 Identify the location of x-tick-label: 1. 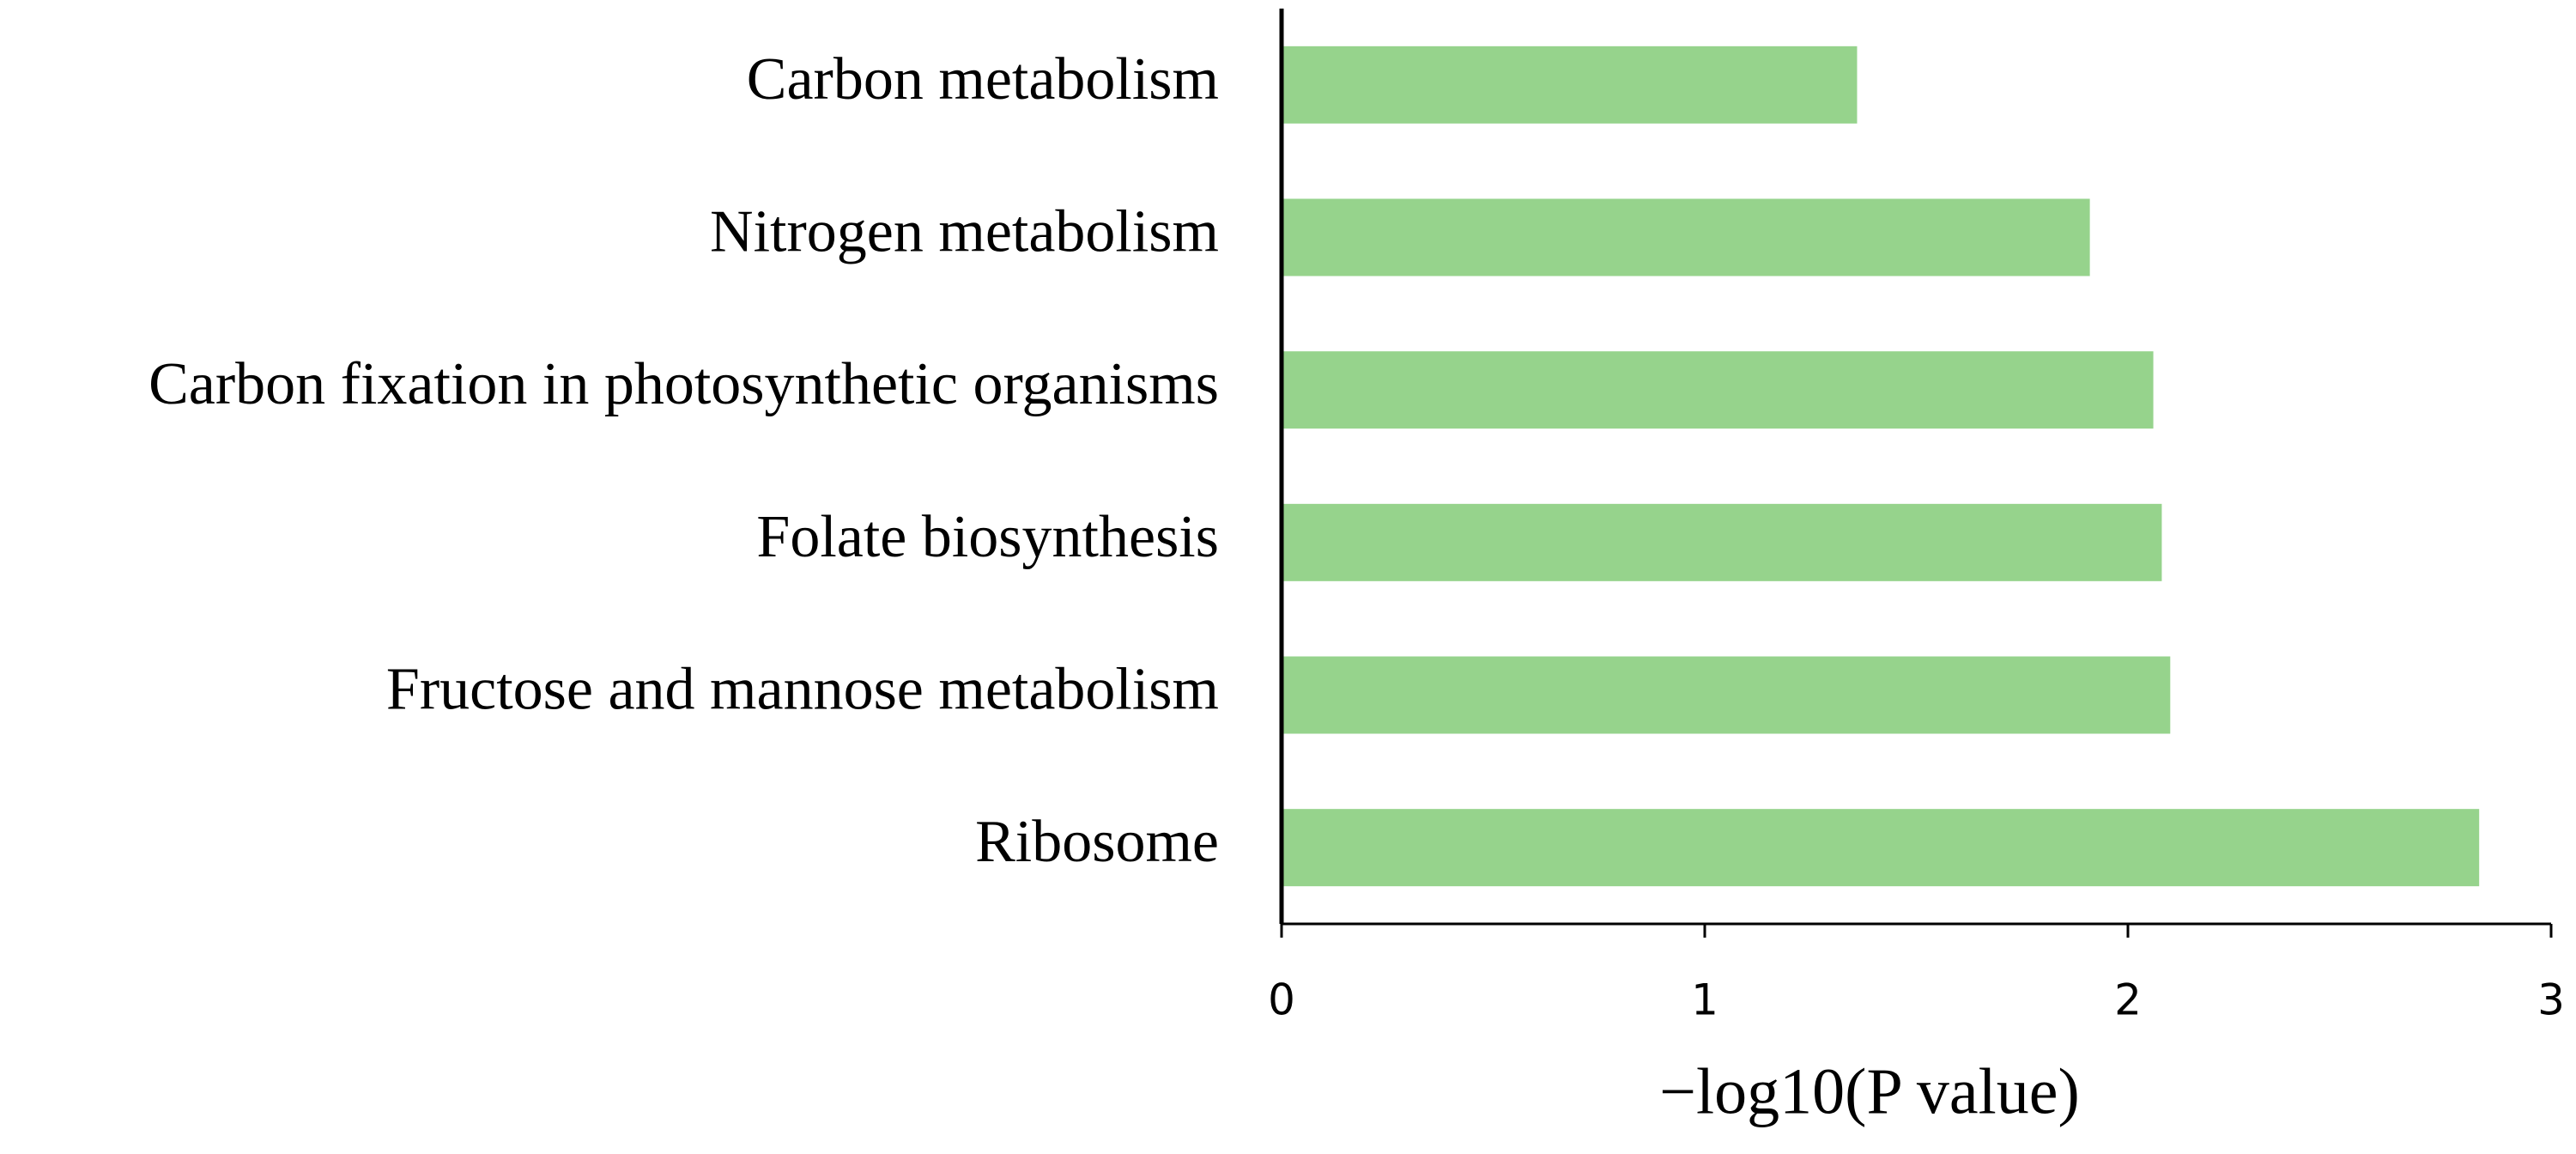
(1704, 1000).